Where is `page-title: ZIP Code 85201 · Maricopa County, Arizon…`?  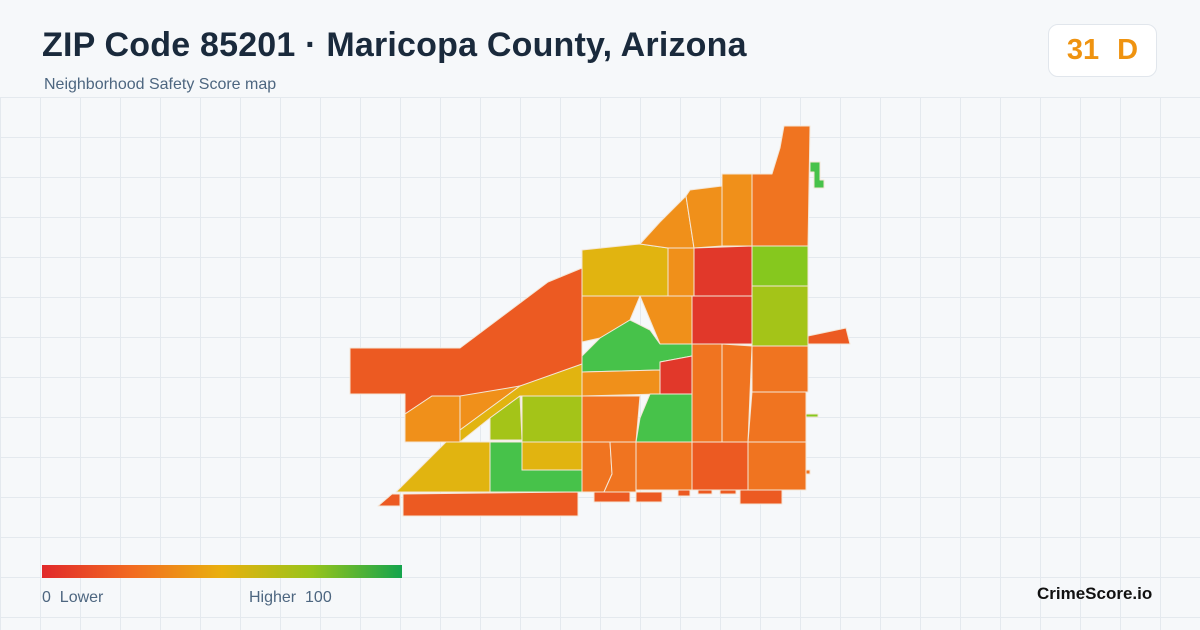 page-title: ZIP Code 85201 · Maricopa County, Arizon… is located at coordinates (394, 45).